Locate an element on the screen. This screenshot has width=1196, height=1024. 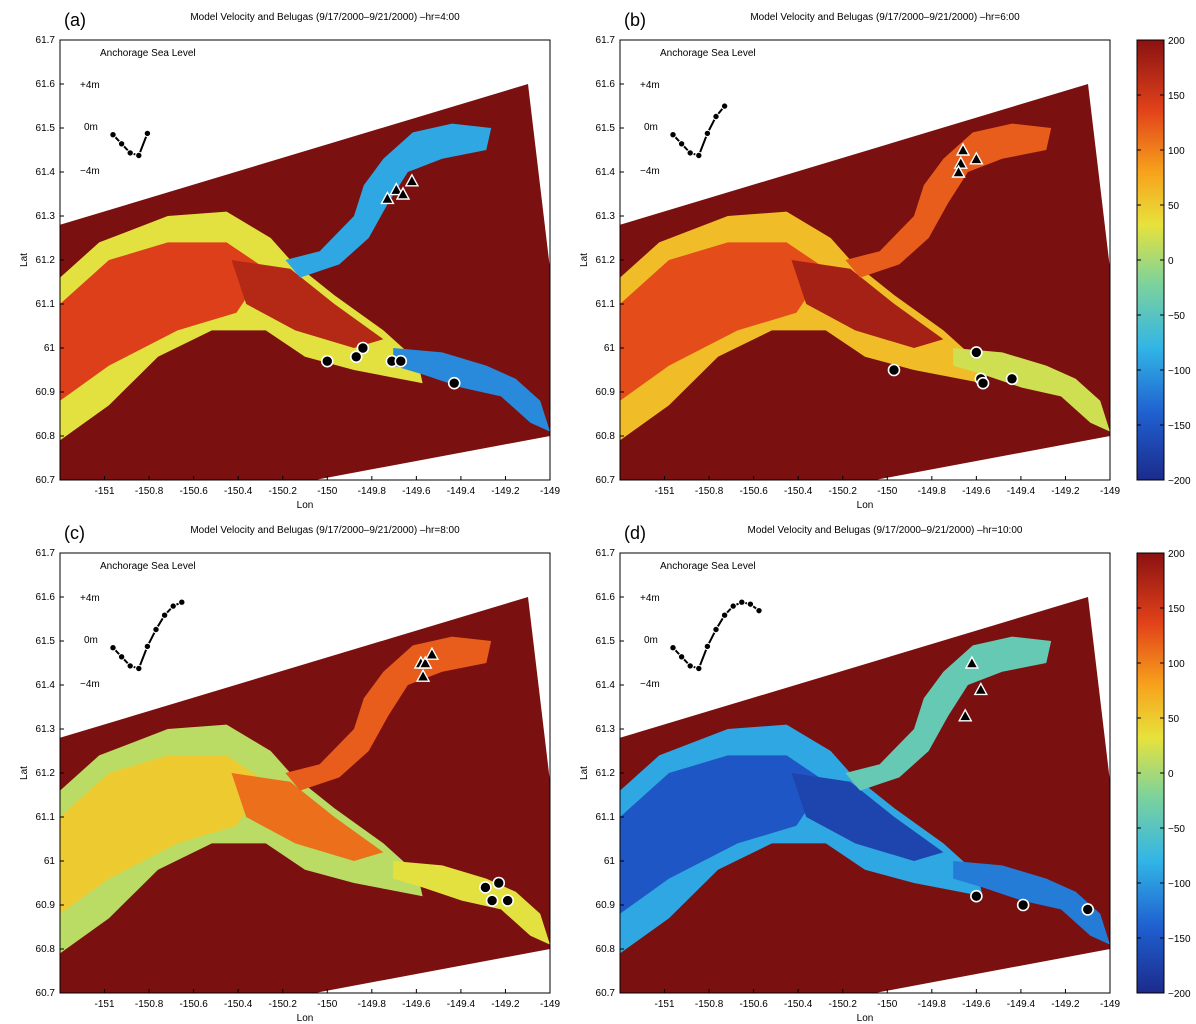
knik-arm is located at coordinates (388, 713).